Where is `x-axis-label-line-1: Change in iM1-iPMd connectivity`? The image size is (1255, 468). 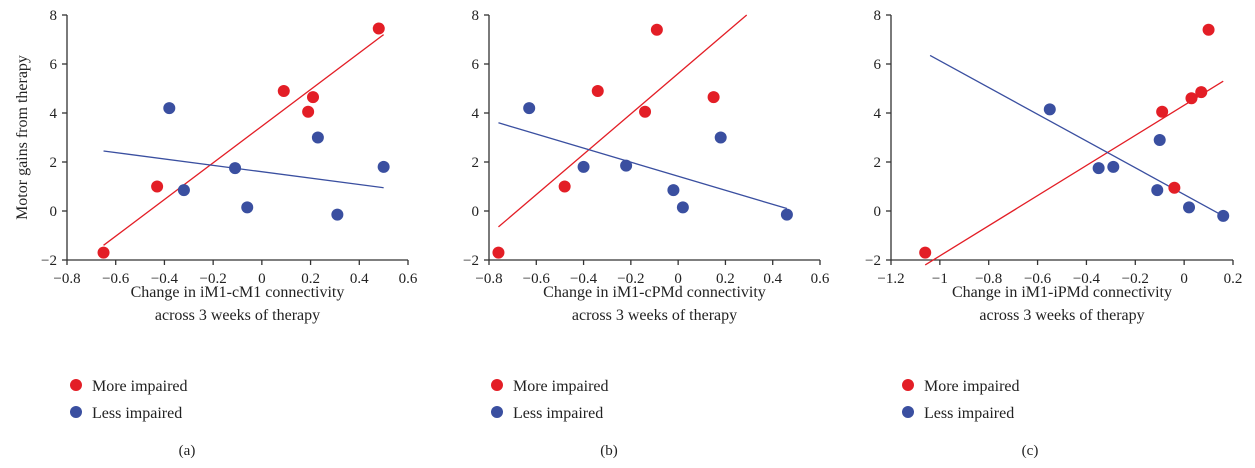 x-axis-label-line-1: Change in iM1-iPMd connectivity is located at coordinates (1062, 292).